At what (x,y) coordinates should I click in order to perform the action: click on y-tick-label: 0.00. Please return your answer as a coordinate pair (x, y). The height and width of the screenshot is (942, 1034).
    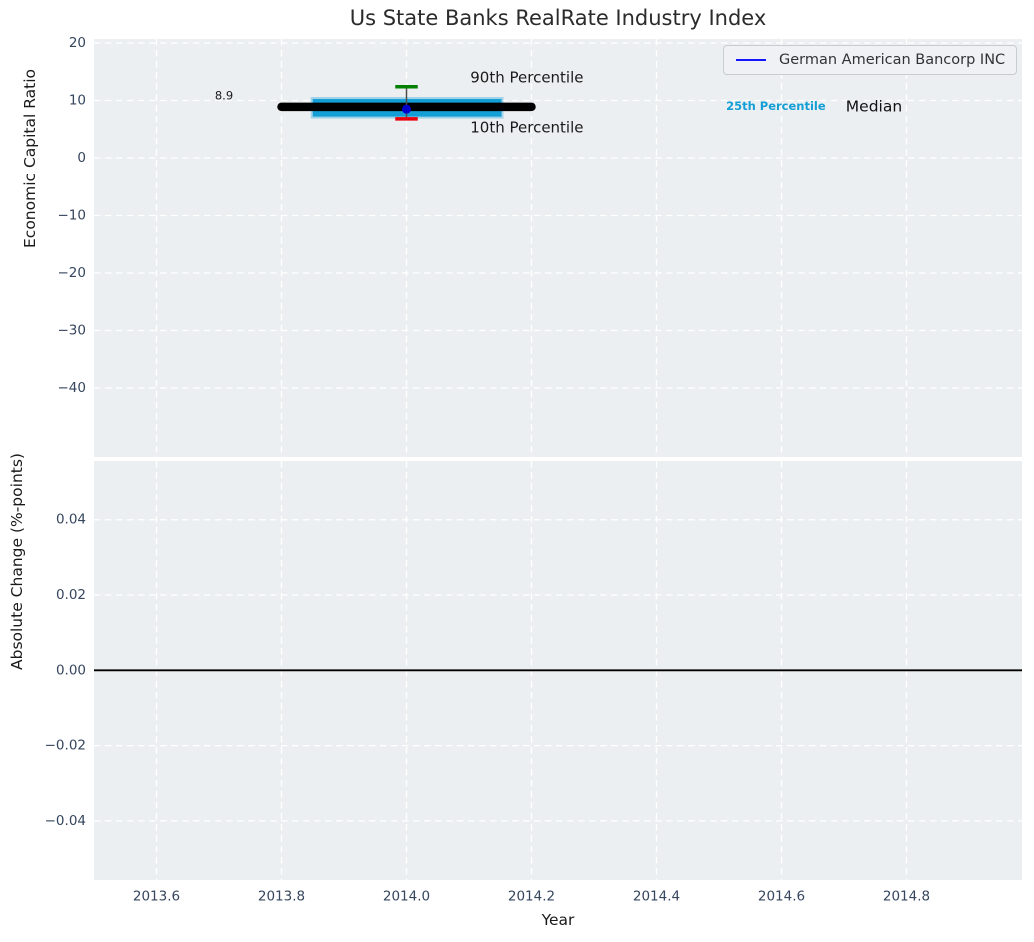
    Looking at the image, I should click on (71, 670).